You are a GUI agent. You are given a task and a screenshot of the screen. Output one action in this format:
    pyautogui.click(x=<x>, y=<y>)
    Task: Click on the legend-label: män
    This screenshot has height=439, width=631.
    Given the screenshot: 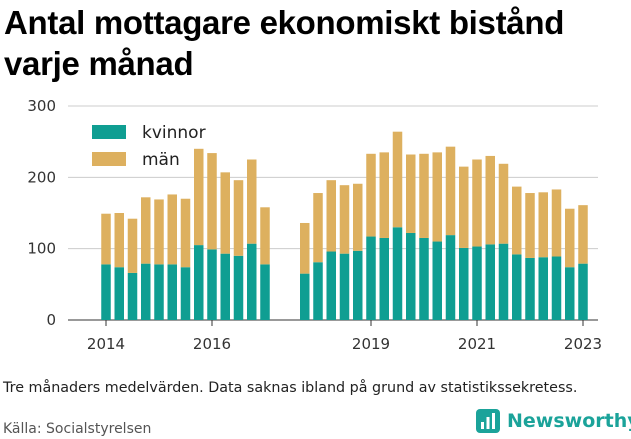 What is the action you would take?
    pyautogui.click(x=161, y=160)
    